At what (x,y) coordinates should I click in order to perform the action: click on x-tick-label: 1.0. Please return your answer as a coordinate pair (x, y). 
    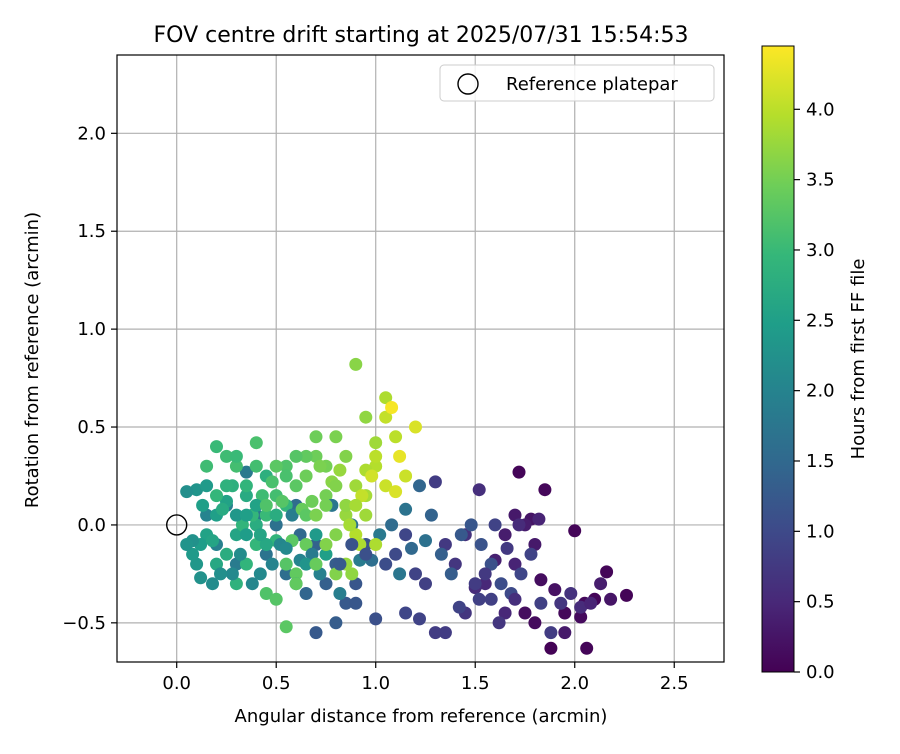
    Looking at the image, I should click on (375, 683).